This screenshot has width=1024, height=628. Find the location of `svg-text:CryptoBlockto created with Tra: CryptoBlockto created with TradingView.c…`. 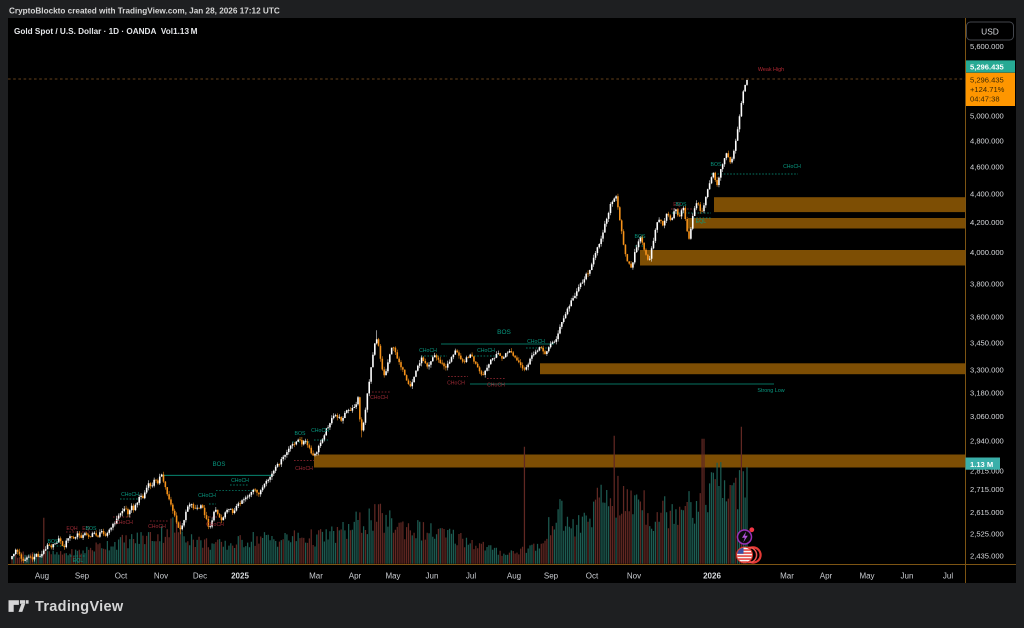

svg-text:CryptoBlockto created with Tra: CryptoBlockto created with TradingView.c… is located at coordinates (144, 11).